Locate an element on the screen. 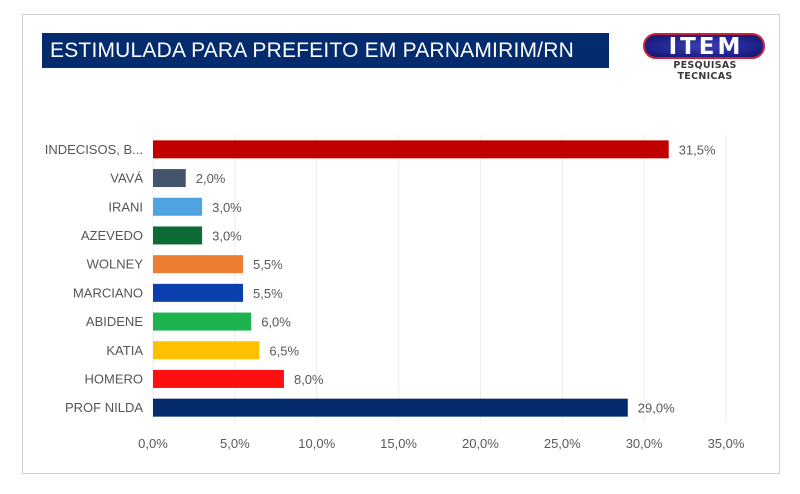 The height and width of the screenshot is (494, 800). x-tick-label: 30,0% is located at coordinates (644, 443).